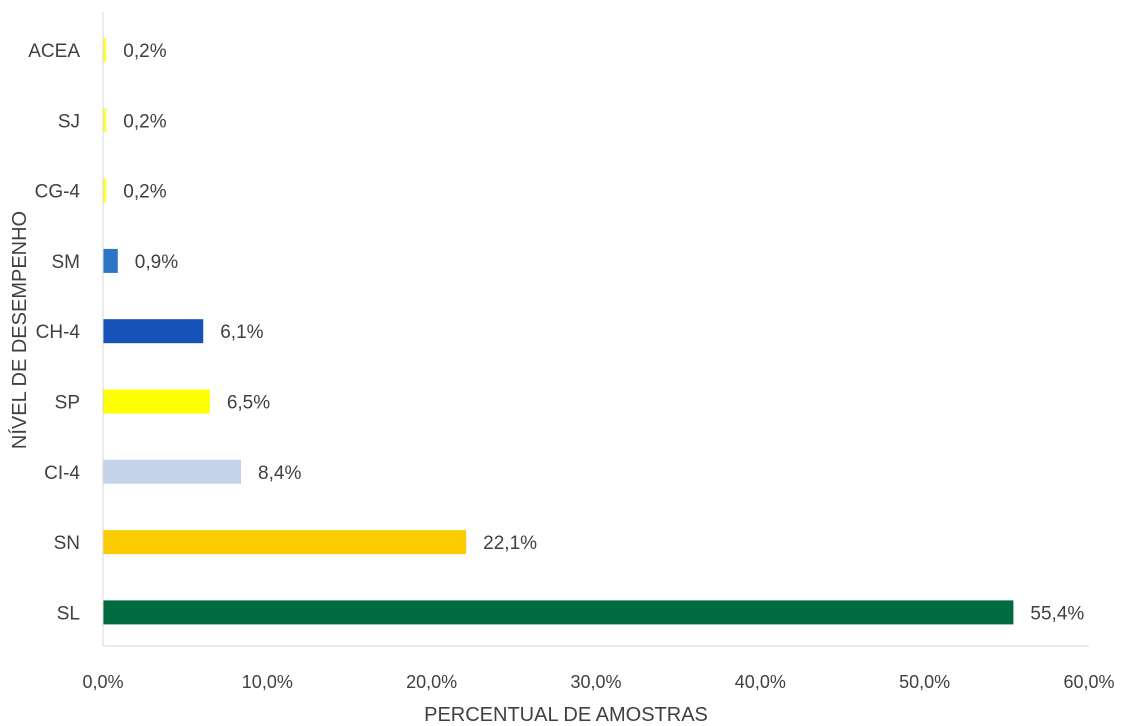  I want to click on x-tick-label: 10,0%, so click(267, 682).